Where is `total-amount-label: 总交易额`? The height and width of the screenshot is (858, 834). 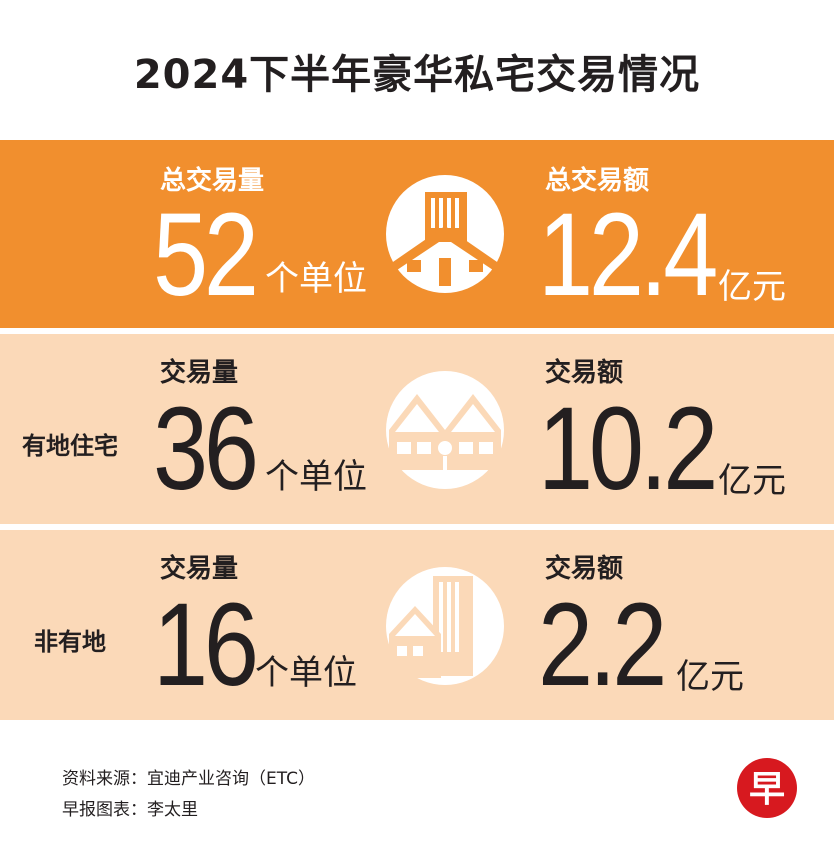 total-amount-label: 总交易额 is located at coordinates (597, 181).